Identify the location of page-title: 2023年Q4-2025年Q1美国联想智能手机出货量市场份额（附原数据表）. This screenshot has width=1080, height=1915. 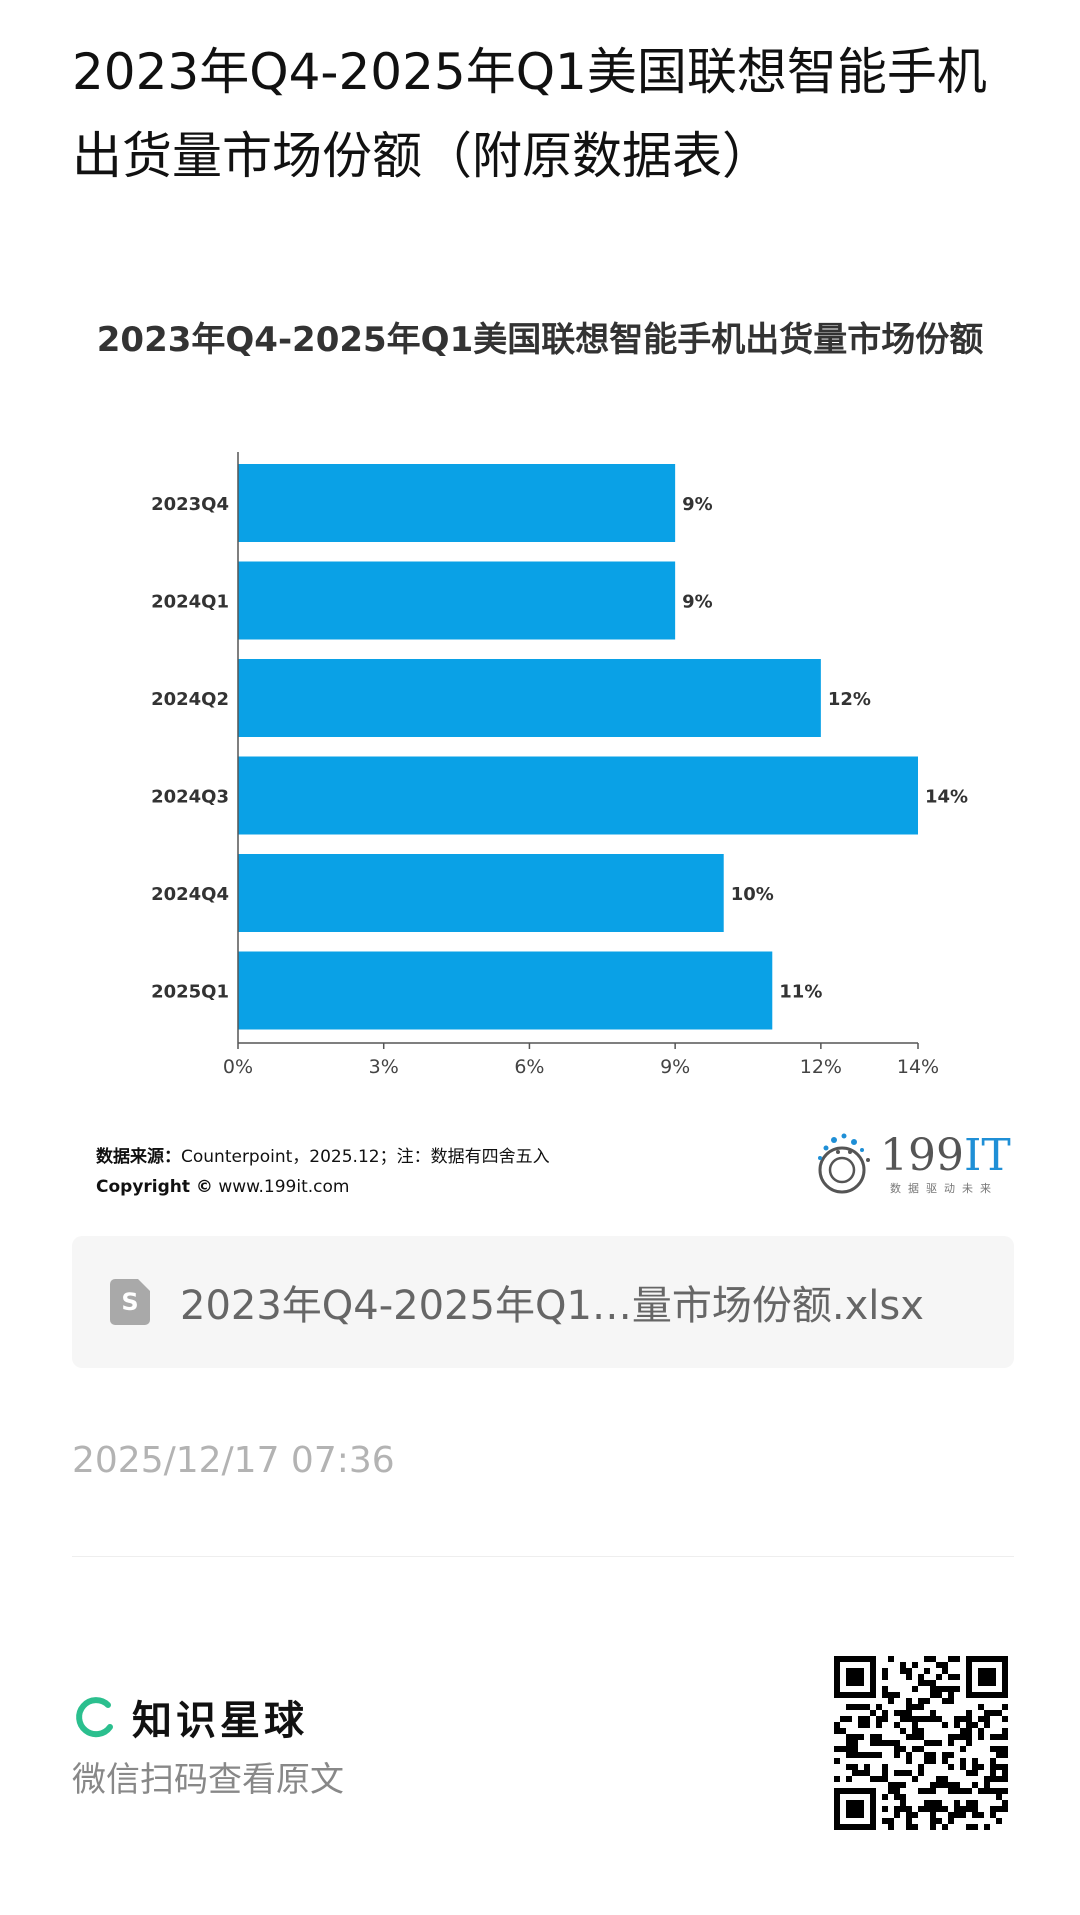
(529, 114).